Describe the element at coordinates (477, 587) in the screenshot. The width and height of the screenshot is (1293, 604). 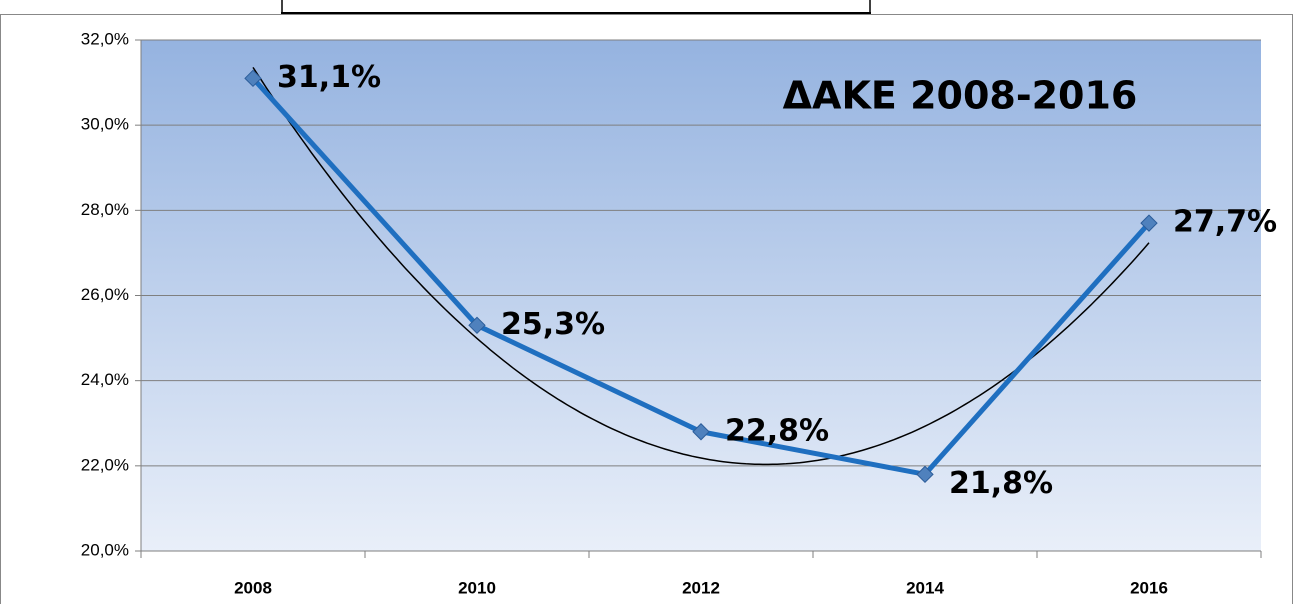
I see `x-tick-label: 2010` at that location.